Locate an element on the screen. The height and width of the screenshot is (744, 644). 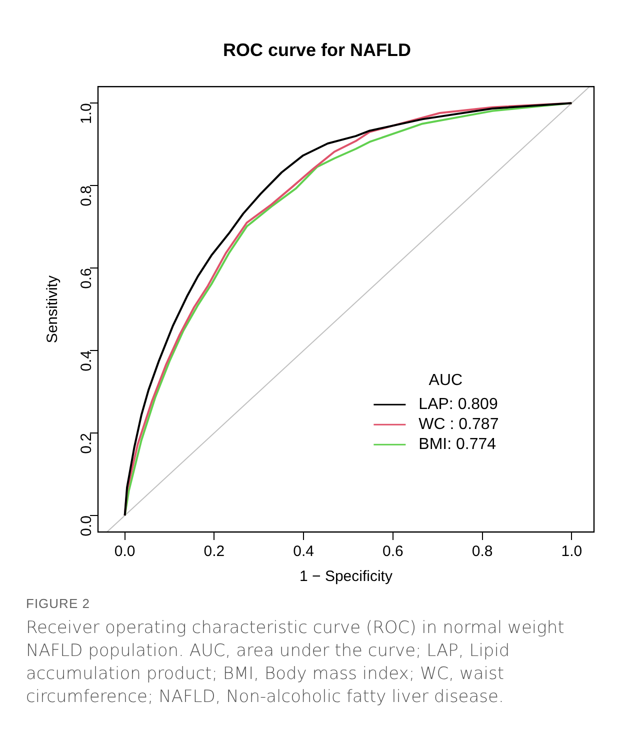
y-axis-title: Sensitivity is located at coordinates (53, 309).